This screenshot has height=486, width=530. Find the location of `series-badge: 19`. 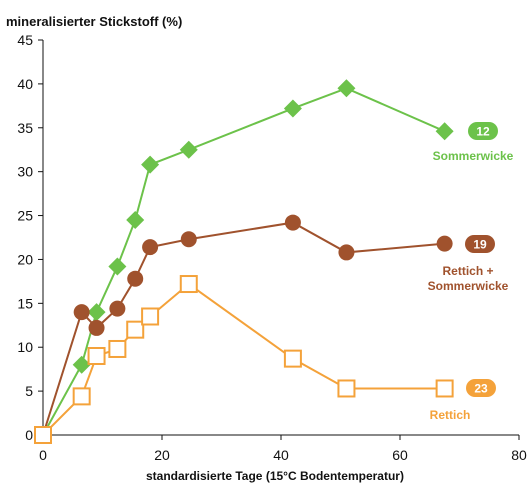

series-badge: 19 is located at coordinates (480, 244).